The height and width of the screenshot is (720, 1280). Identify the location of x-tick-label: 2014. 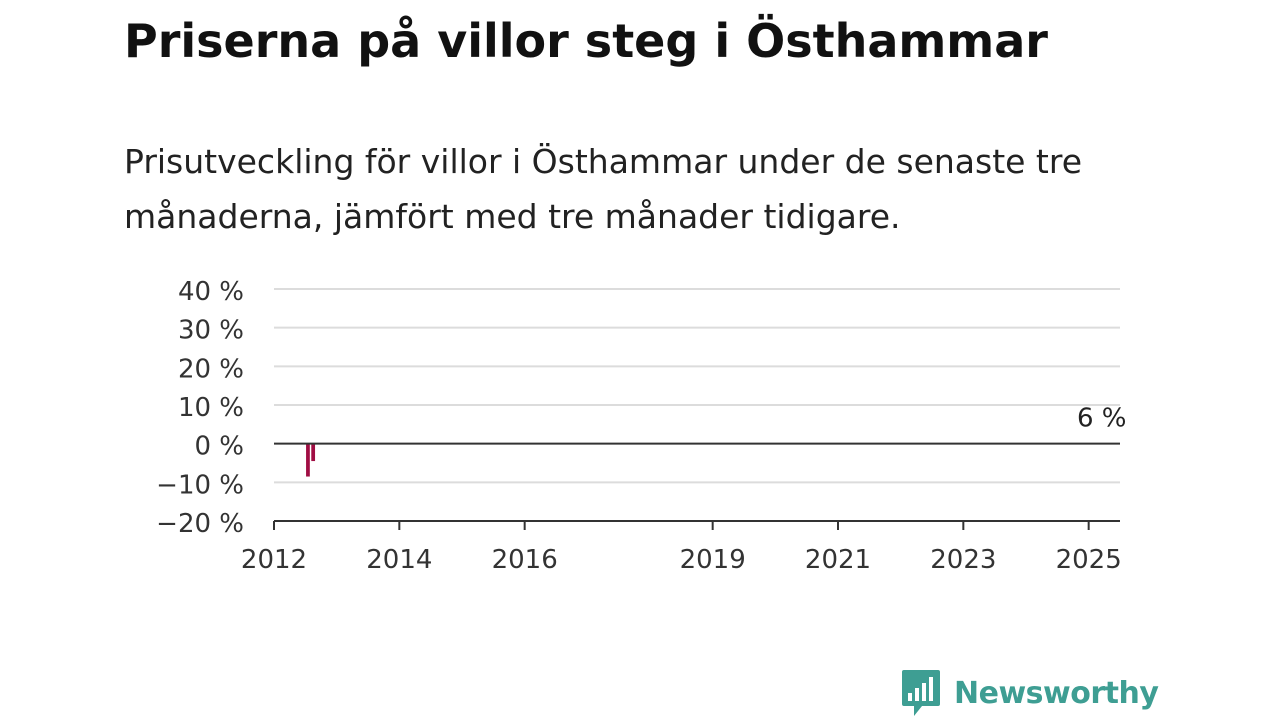
(399, 560).